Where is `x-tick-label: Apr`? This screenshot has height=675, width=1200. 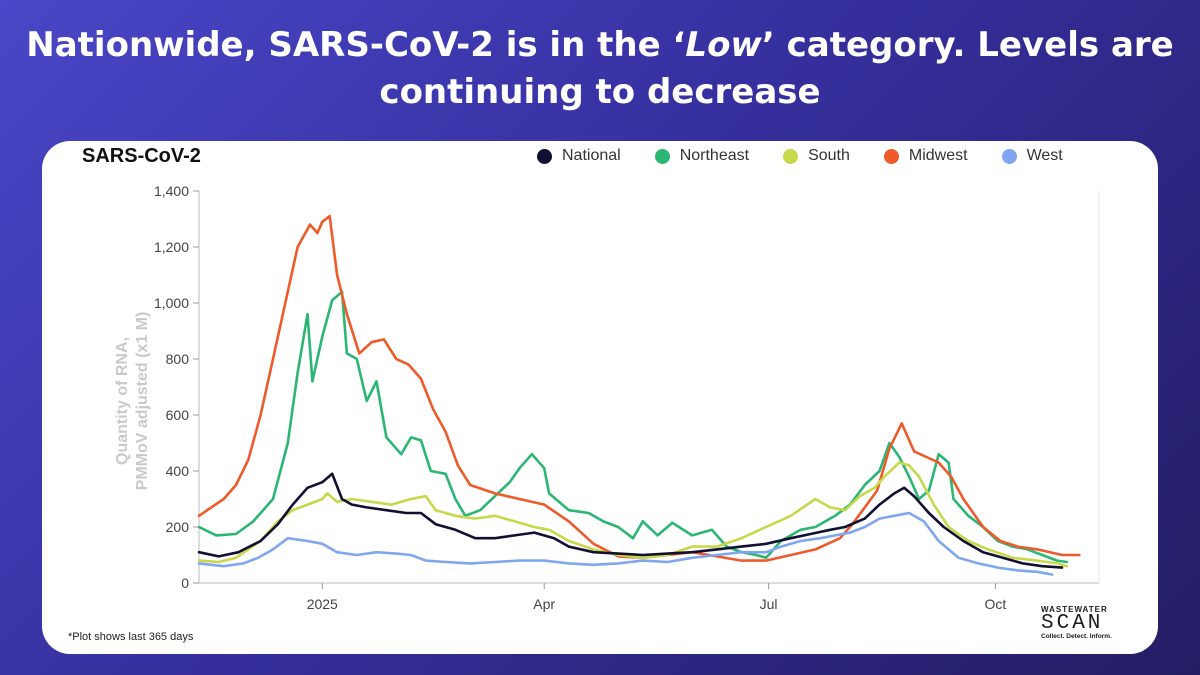
x-tick-label: Apr is located at coordinates (544, 604).